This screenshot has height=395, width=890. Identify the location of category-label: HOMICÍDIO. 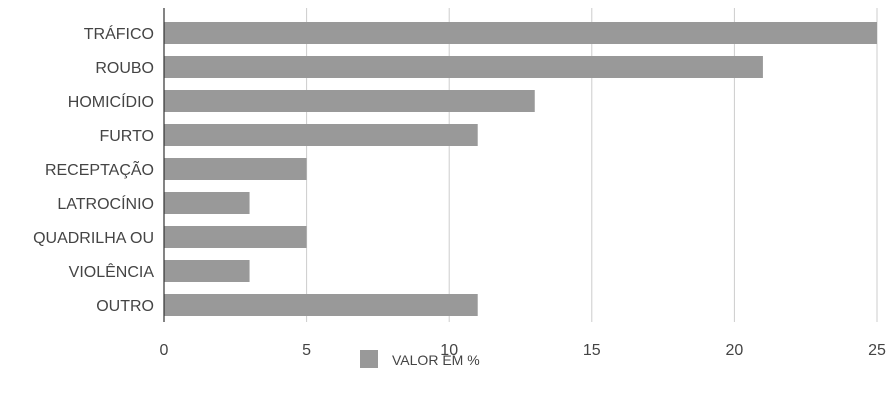
(111, 101).